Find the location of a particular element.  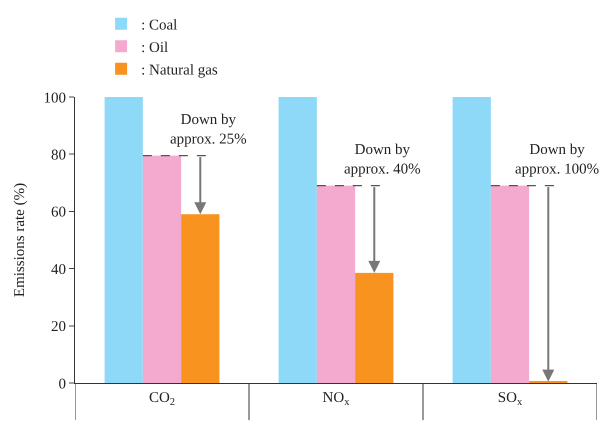

annotation: Down by approx. 100% is located at coordinates (557, 160).